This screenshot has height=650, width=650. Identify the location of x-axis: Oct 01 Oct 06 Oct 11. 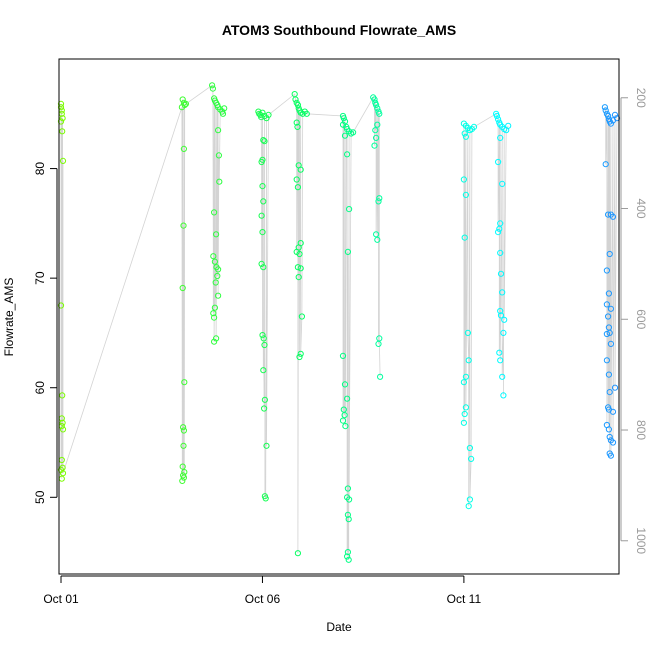
(262, 590).